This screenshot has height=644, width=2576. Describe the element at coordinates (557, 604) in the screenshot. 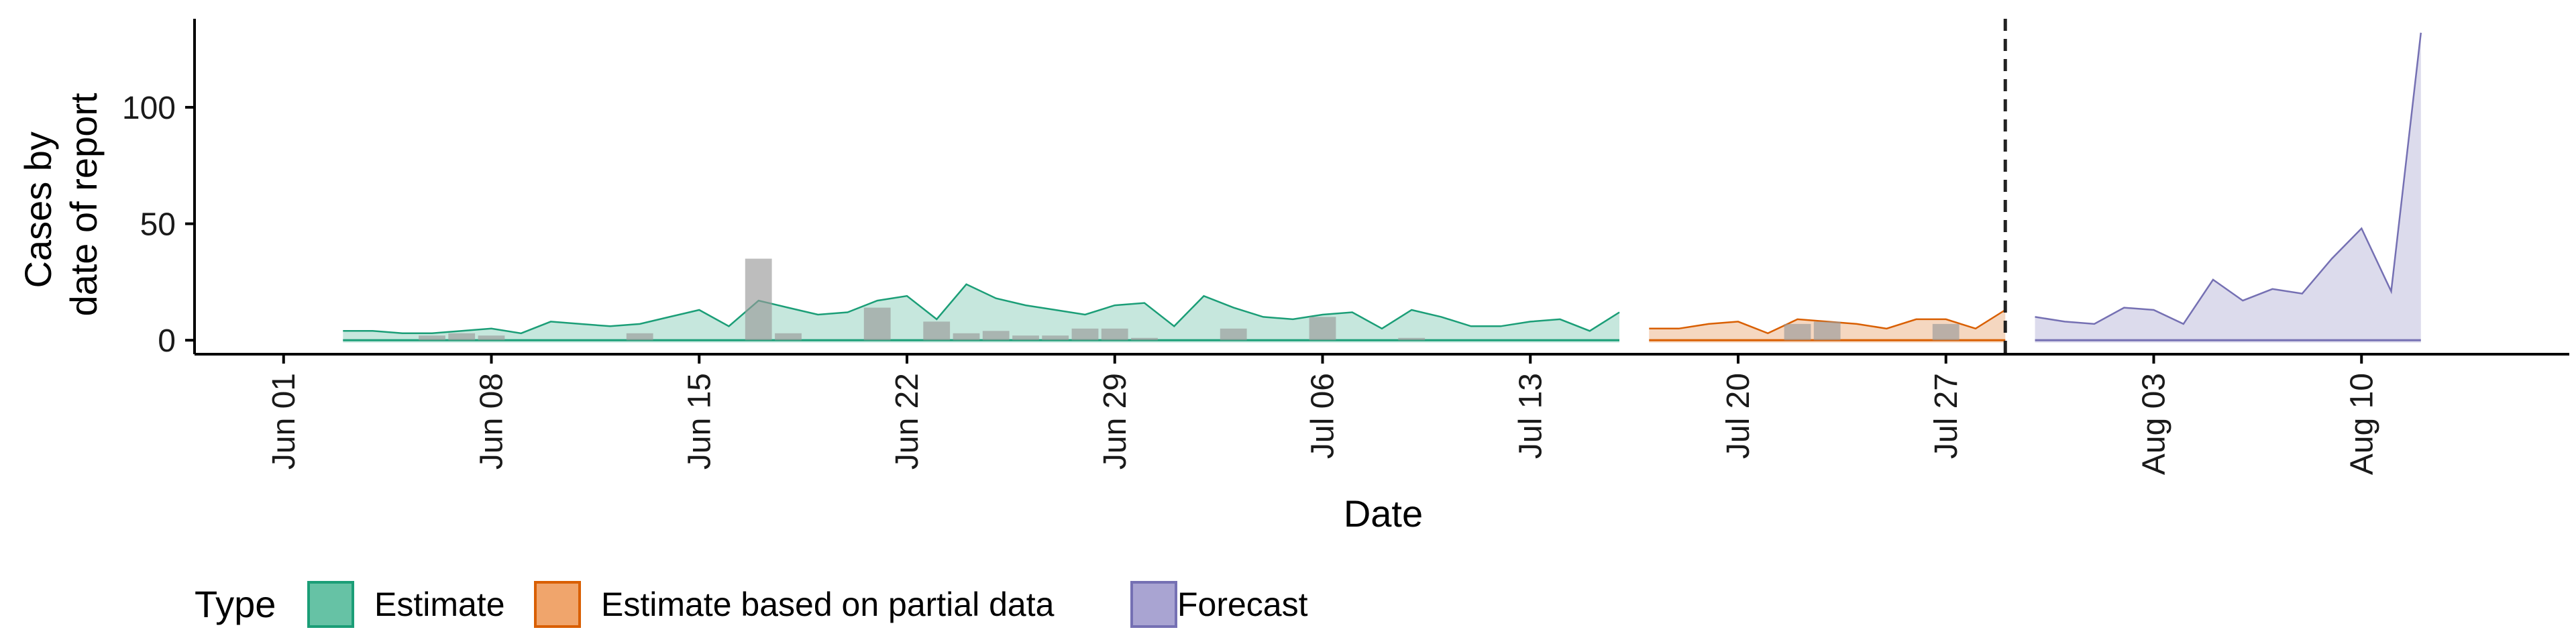

I see `legend-key-partial` at that location.